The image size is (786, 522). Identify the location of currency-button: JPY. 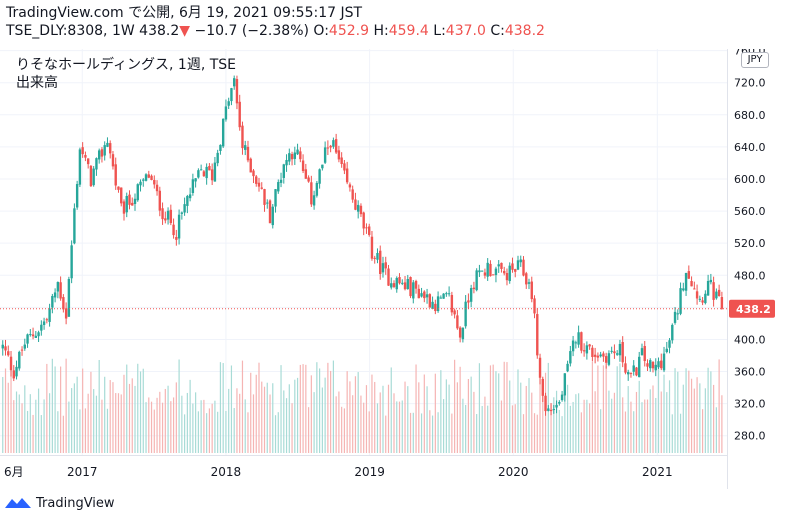
(755, 60).